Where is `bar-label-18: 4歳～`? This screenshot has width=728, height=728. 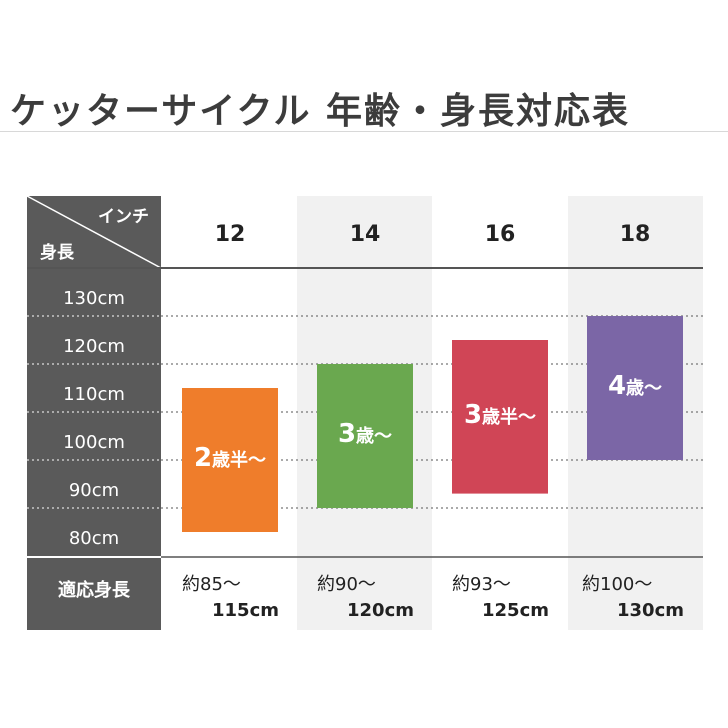 bar-label-18: 4歳～ is located at coordinates (635, 386).